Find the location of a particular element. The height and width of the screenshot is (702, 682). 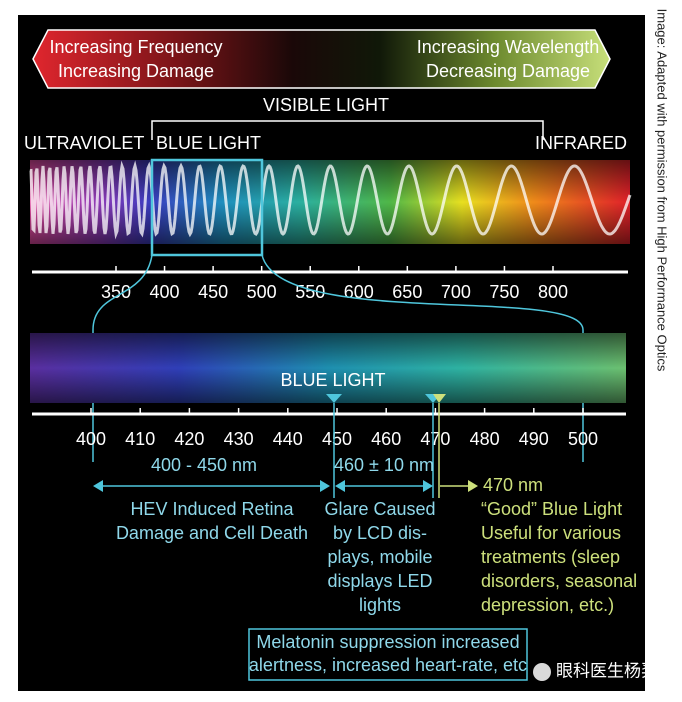

visible-bracket is located at coordinates (347, 130).